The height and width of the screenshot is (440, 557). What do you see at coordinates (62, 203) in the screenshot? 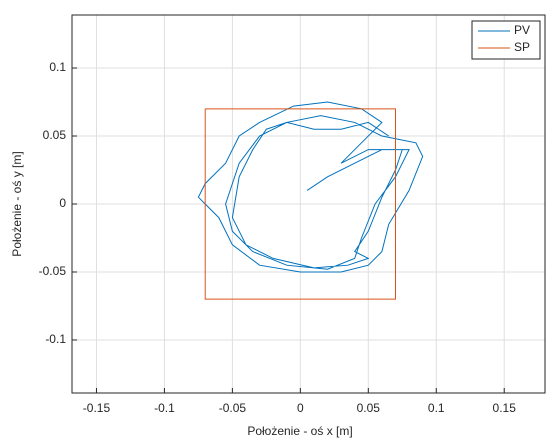
I see `y-tick-label: 0` at bounding box center [62, 203].